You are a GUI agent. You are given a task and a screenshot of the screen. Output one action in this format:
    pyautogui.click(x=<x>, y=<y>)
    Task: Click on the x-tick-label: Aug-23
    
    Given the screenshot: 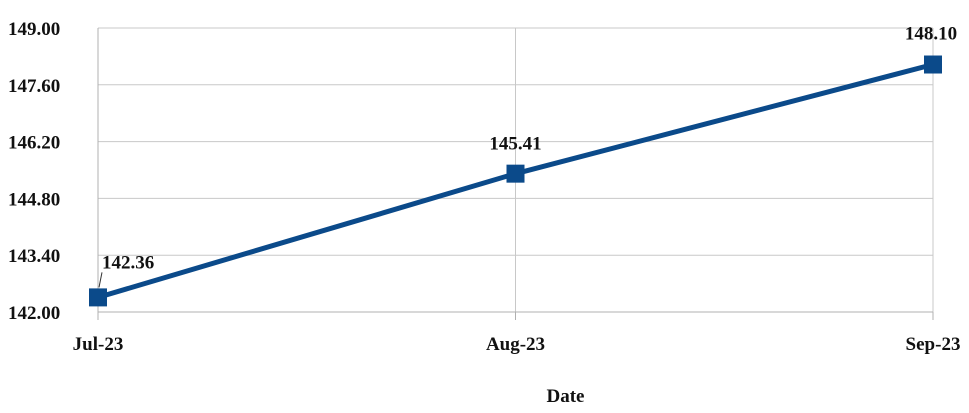 What is the action you would take?
    pyautogui.click(x=515, y=344)
    